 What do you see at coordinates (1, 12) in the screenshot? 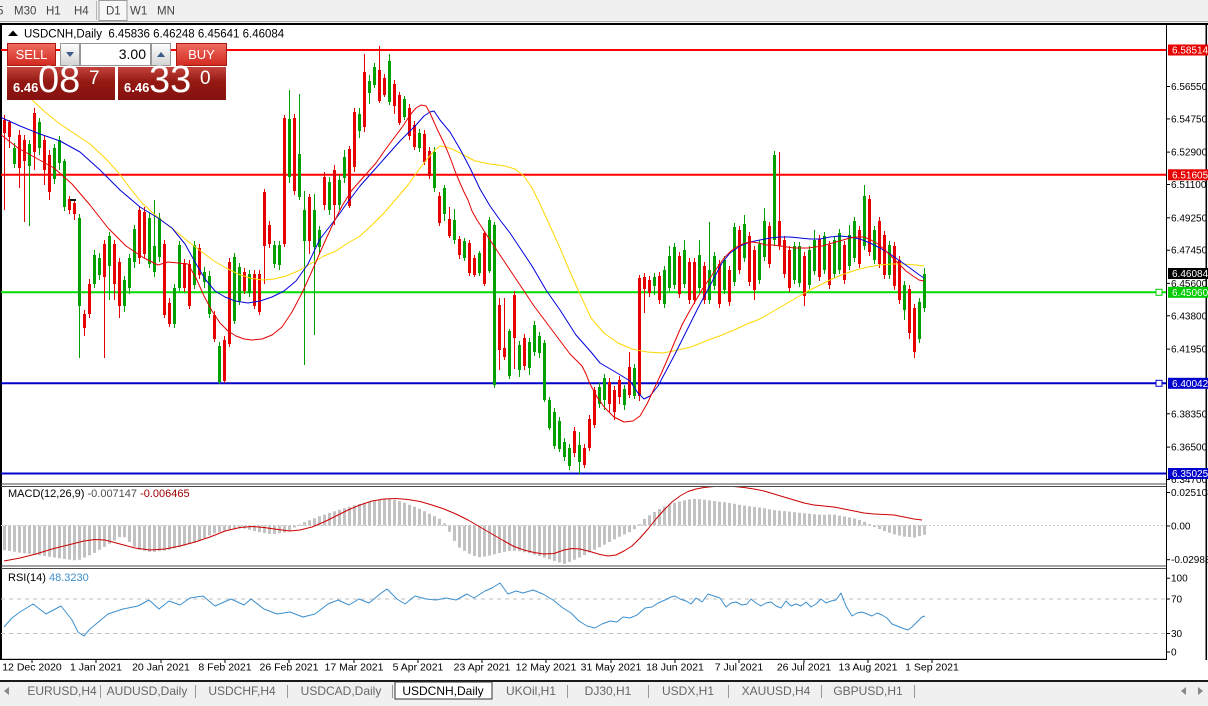
I see `svg-text: 5` at bounding box center [1, 12].